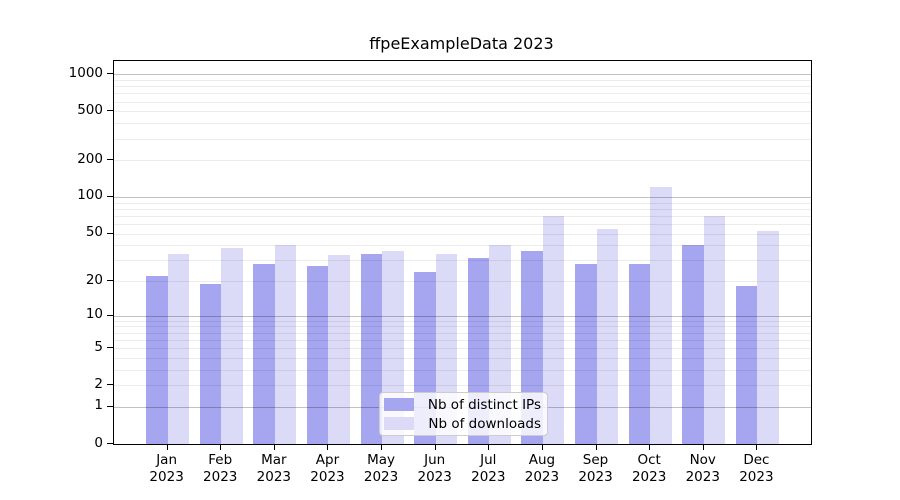 Image resolution: width=900 pixels, height=500 pixels. Describe the element at coordinates (327, 468) in the screenshot. I see `x-axis-tick-label: Apr 2023` at that location.